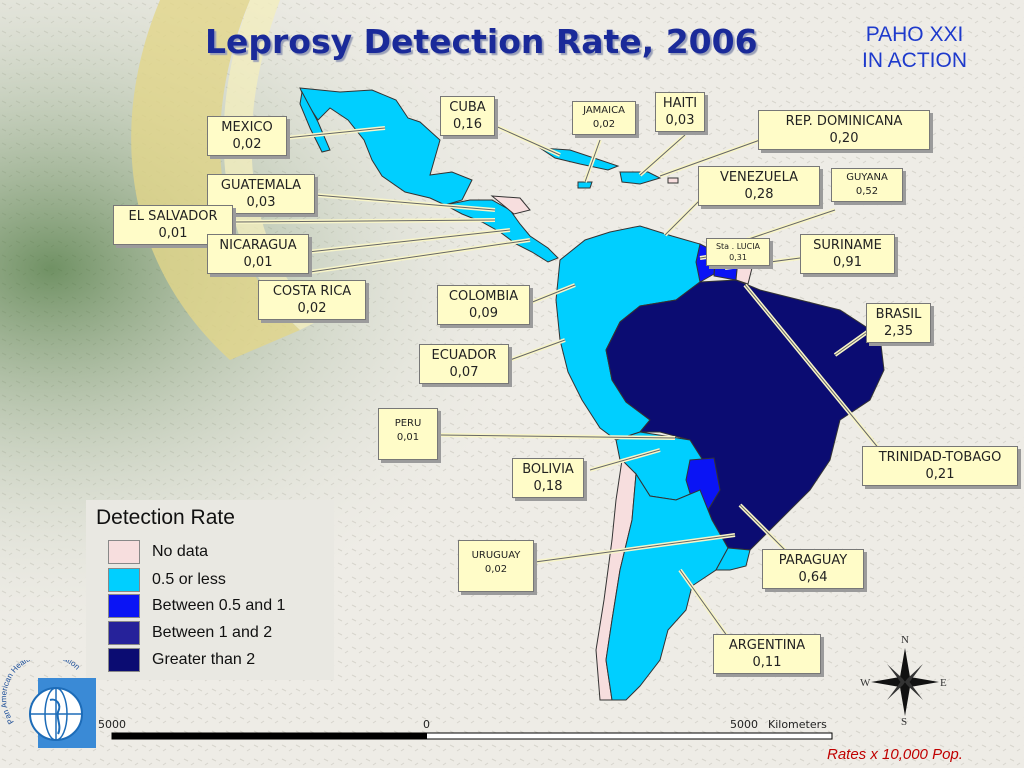 The height and width of the screenshot is (768, 1024). I want to click on callout-paraguay: PARAGUAY 0,64, so click(813, 569).